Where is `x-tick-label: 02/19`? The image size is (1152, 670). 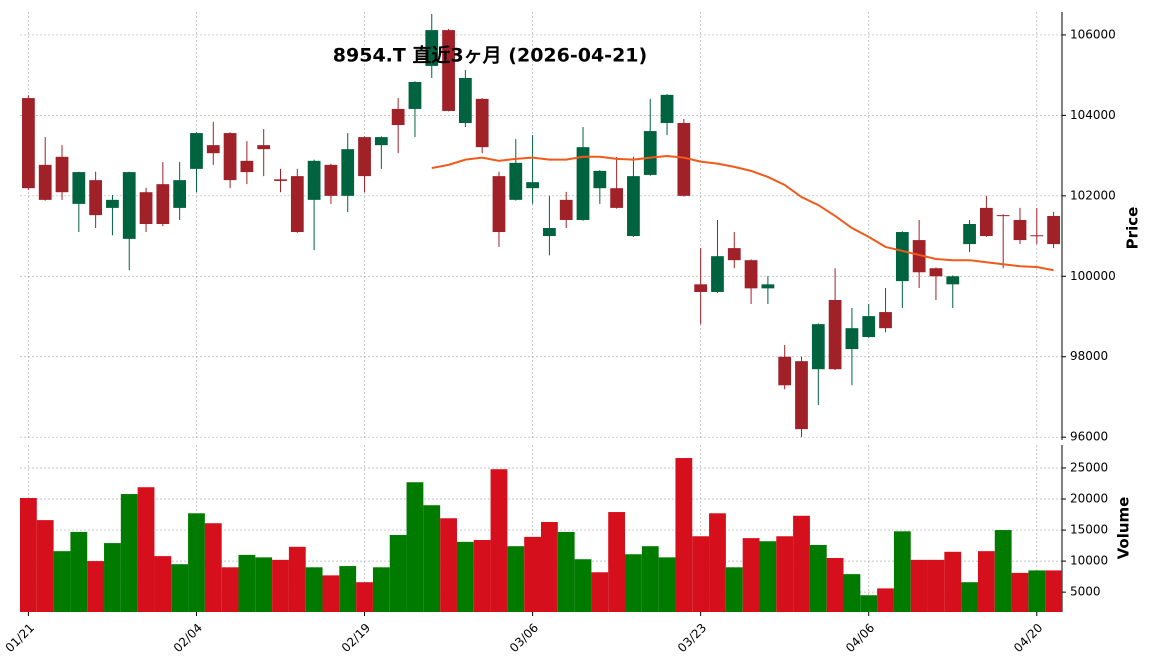
x-tick-label: 02/19 is located at coordinates (356, 638).